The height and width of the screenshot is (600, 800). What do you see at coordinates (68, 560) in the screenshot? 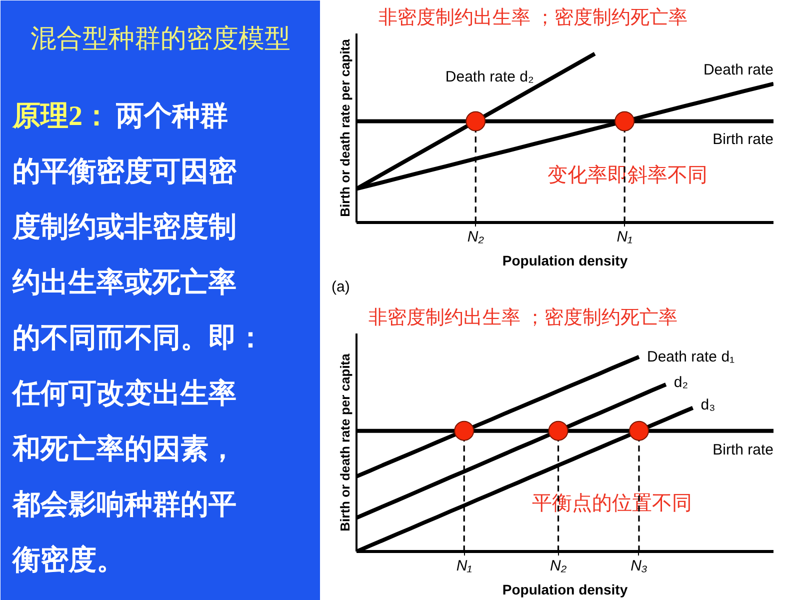
I see `text: 衡密度。` at bounding box center [68, 560].